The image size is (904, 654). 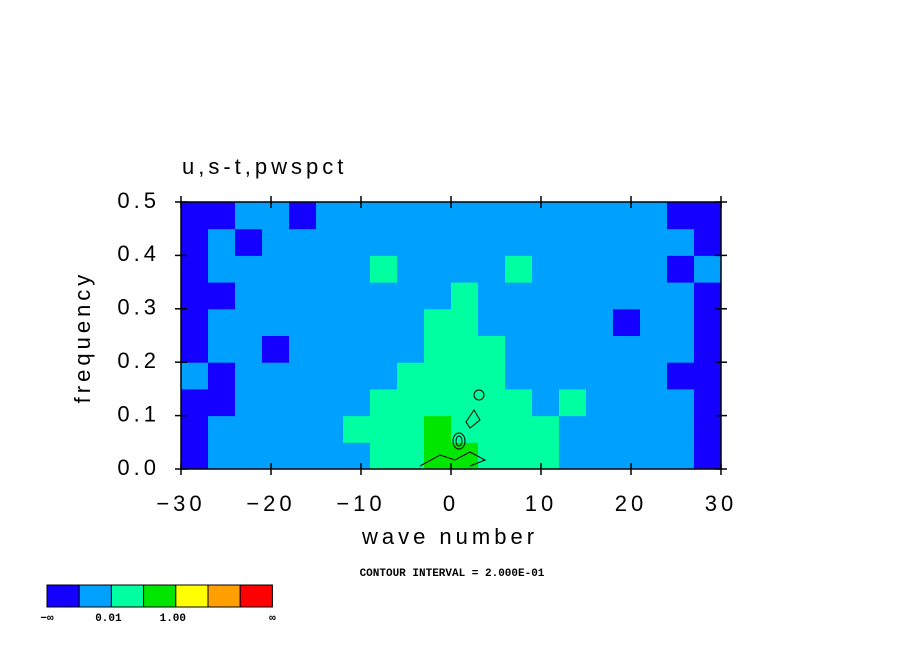 What do you see at coordinates (138, 467) in the screenshot?
I see `y-tick-label: 0.0` at bounding box center [138, 467].